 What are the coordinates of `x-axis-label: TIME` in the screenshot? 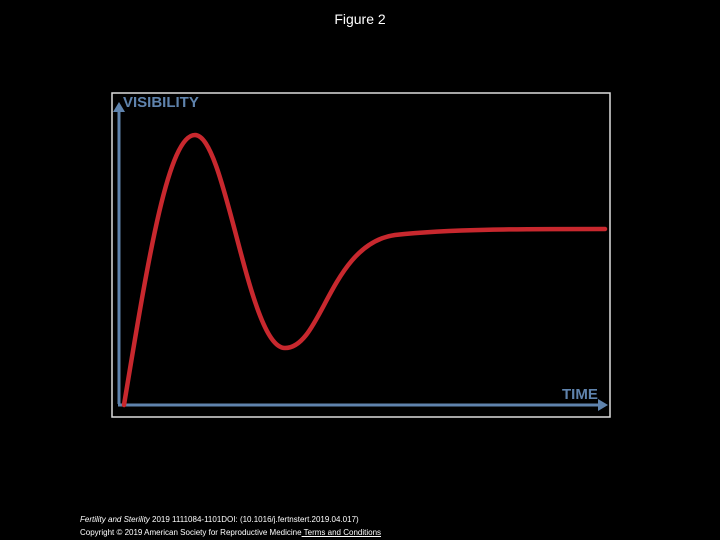 It's located at (580, 394).